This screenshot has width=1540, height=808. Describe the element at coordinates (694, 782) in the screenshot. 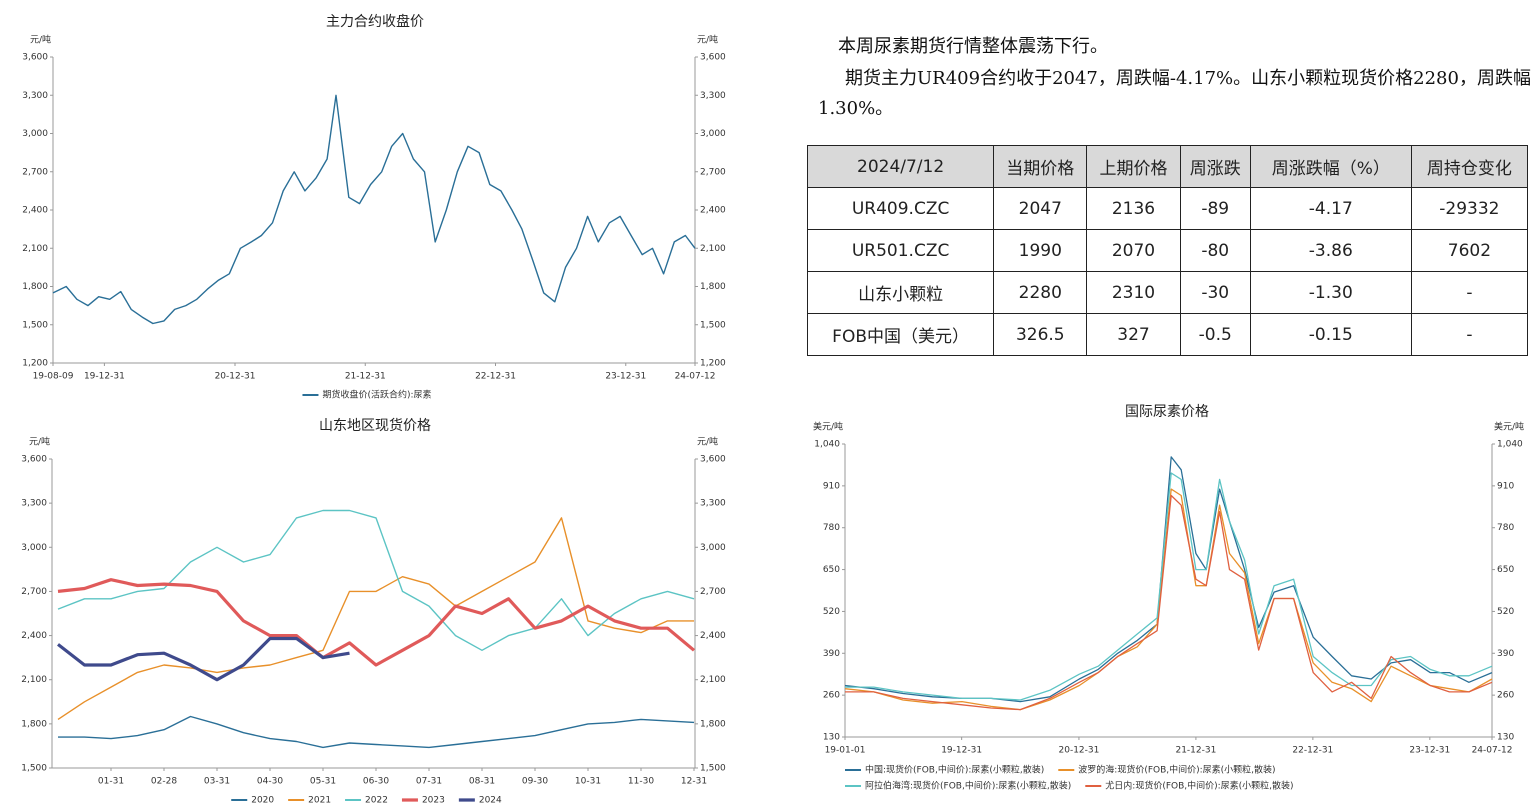

I see `x-tick-label: 12-31` at that location.